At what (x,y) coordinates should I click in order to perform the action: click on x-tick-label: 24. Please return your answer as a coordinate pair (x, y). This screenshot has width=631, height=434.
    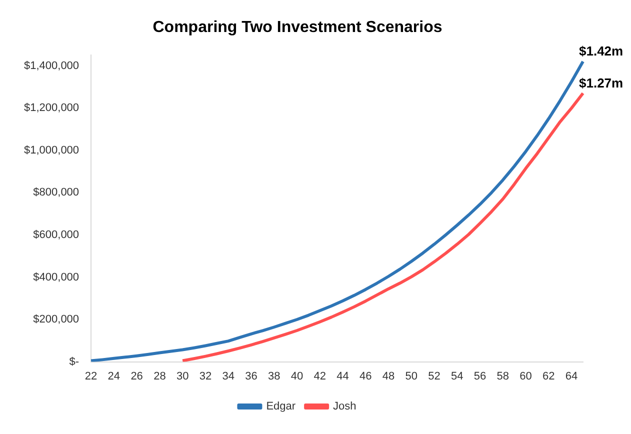
    Looking at the image, I should click on (114, 376).